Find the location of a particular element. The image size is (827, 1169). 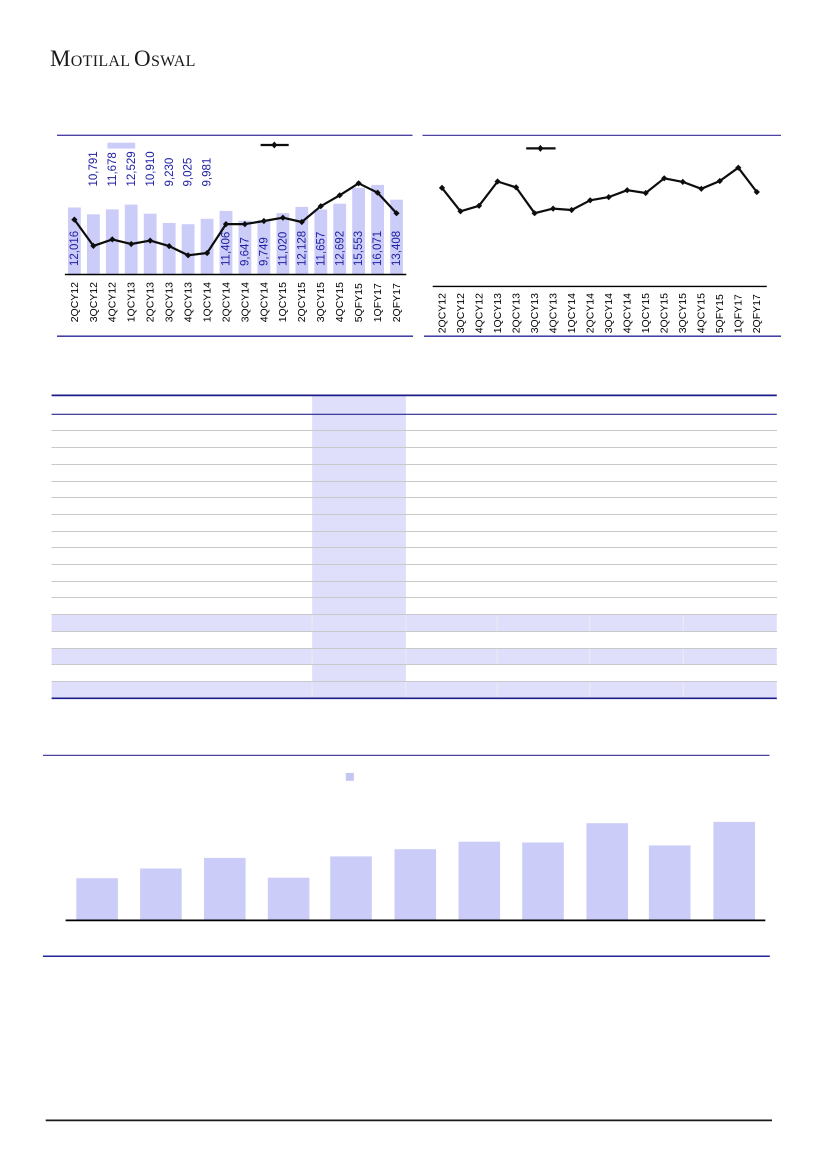

svg-text: 12,529 is located at coordinates (132, 168).